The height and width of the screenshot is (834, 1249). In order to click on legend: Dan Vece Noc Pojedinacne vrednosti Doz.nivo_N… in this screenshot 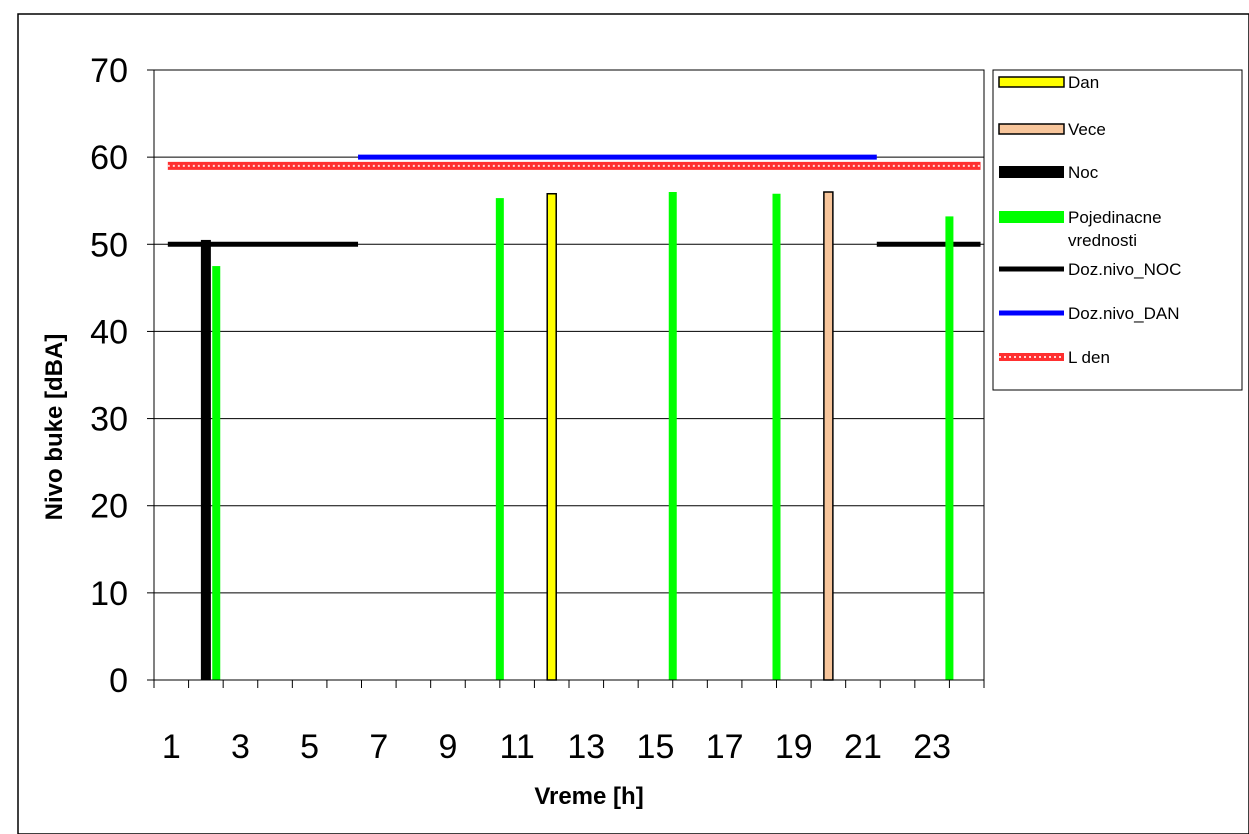, I will do `click(1117, 230)`.